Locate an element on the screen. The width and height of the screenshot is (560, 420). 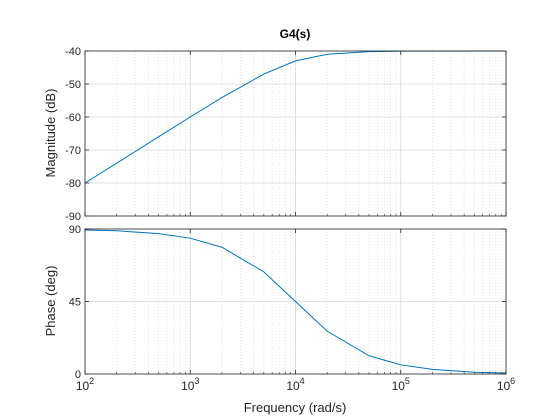
phase-y-label: Phase (deg) is located at coordinates (50, 301).